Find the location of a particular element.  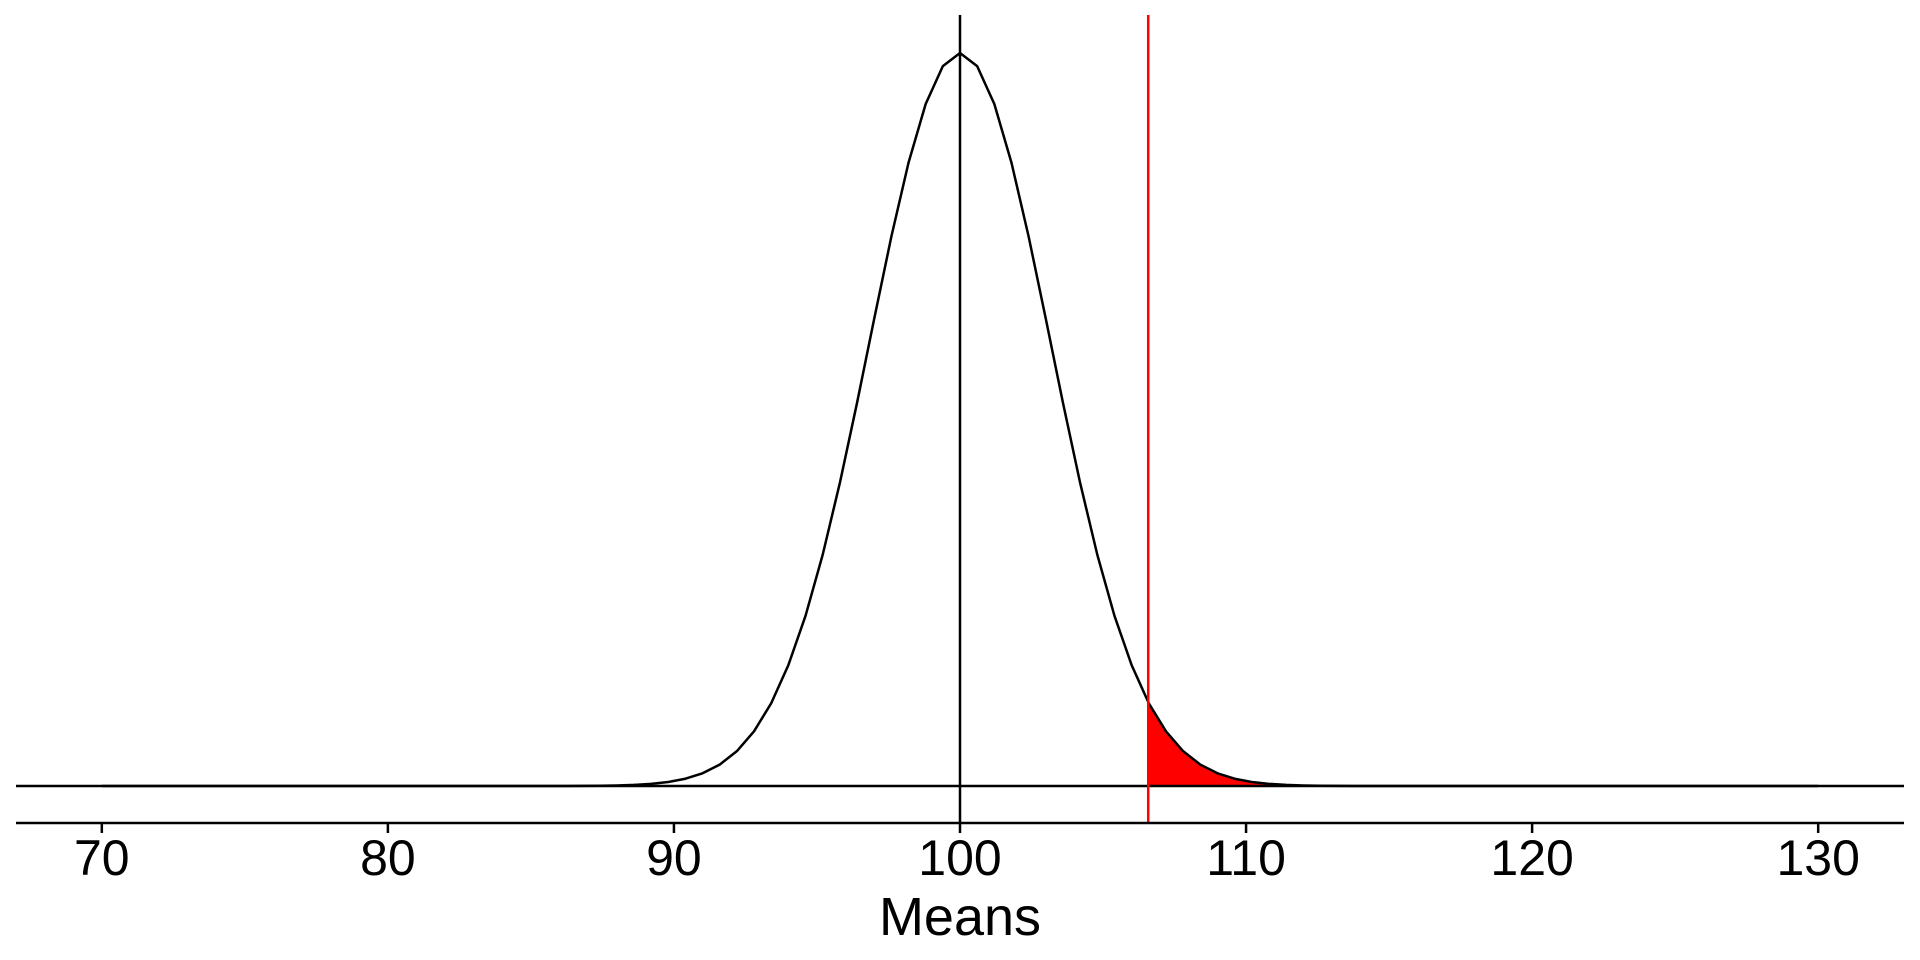

x-axis: 70 80 90 100 110 120 130 is located at coordinates (960, 853).